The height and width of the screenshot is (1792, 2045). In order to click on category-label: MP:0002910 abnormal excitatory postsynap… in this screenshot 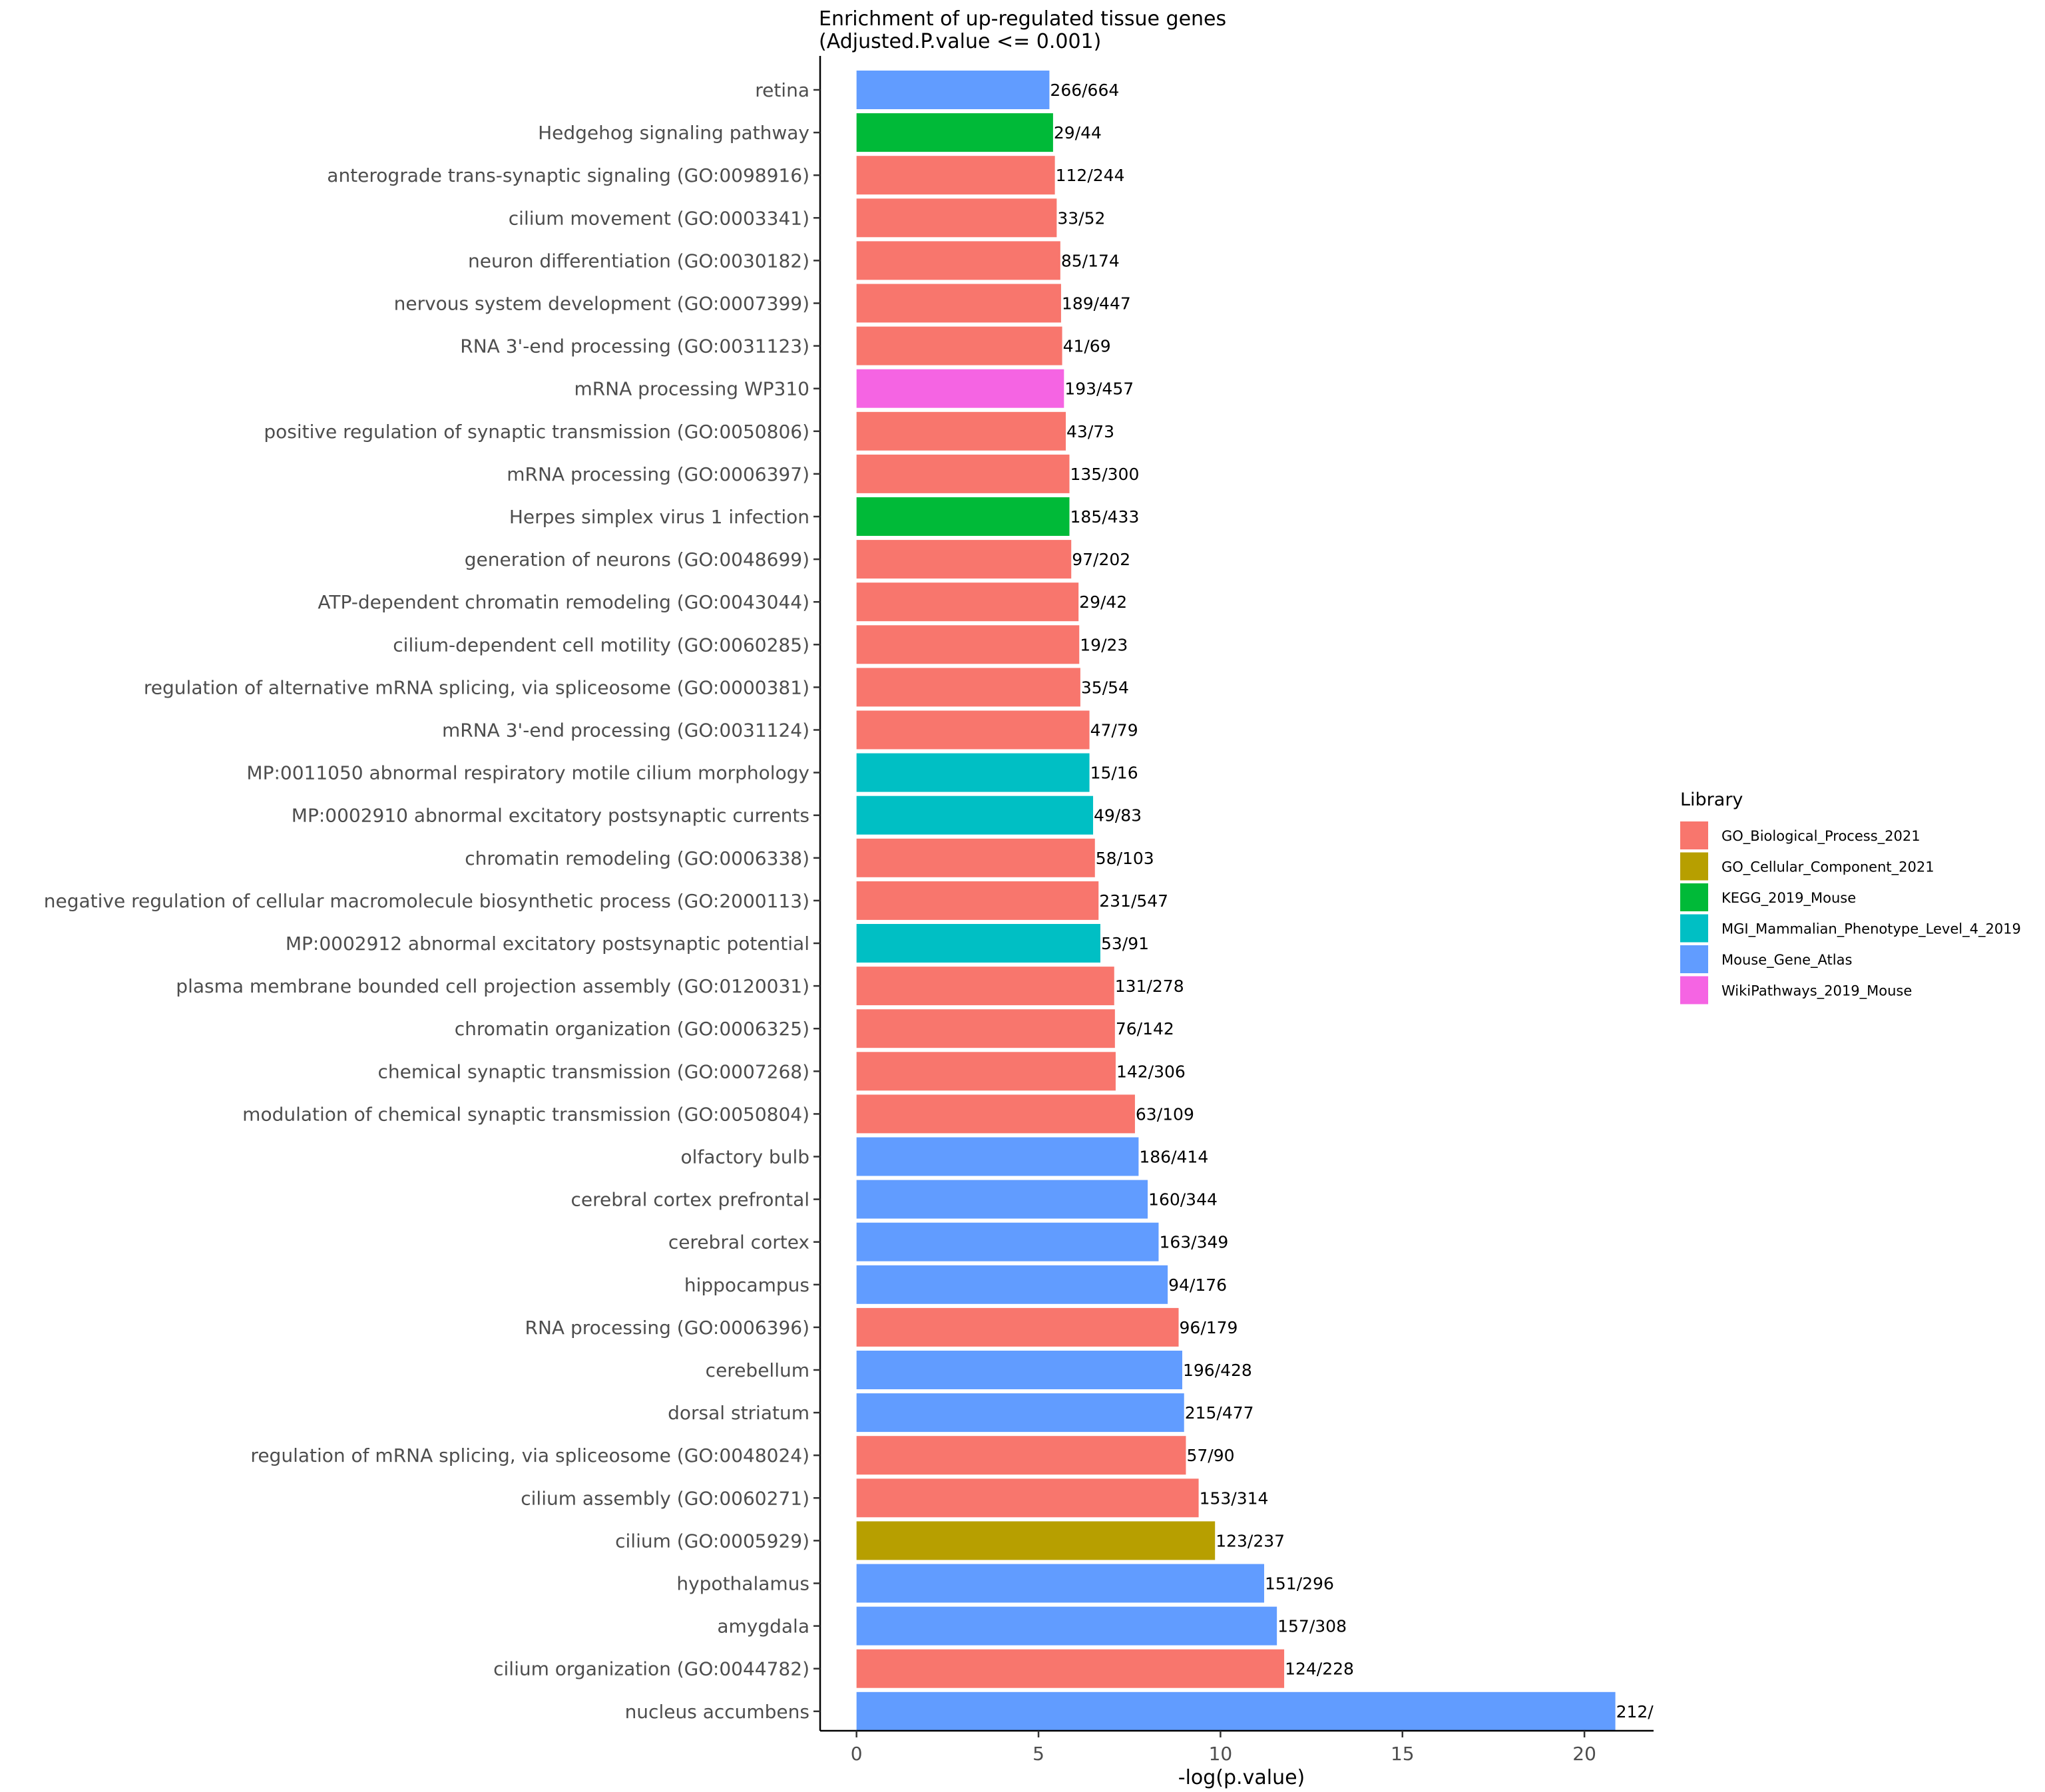, I will do `click(550, 816)`.